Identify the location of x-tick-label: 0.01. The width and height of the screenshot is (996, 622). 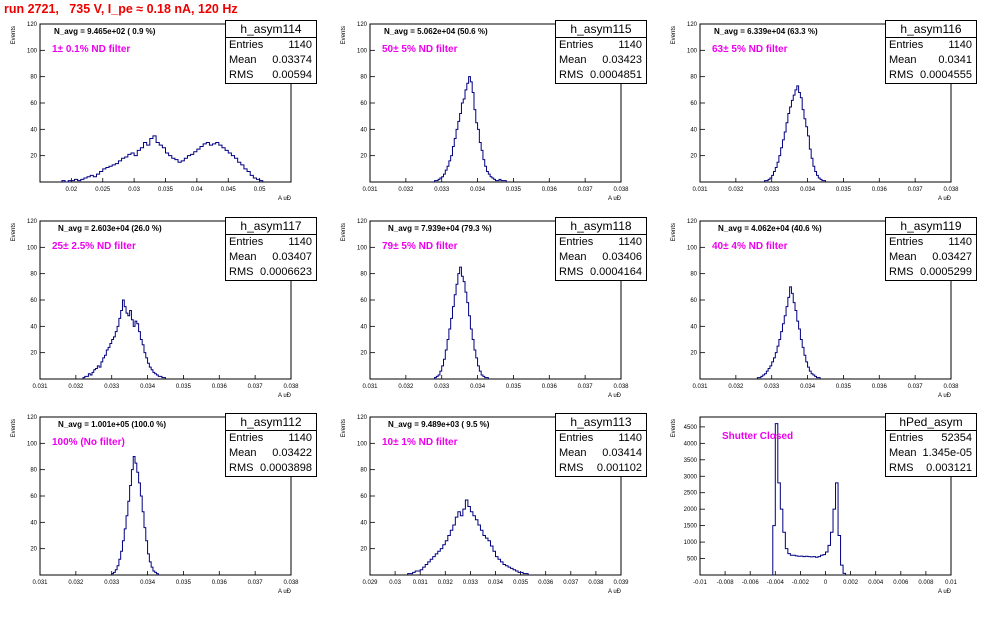
(951, 583).